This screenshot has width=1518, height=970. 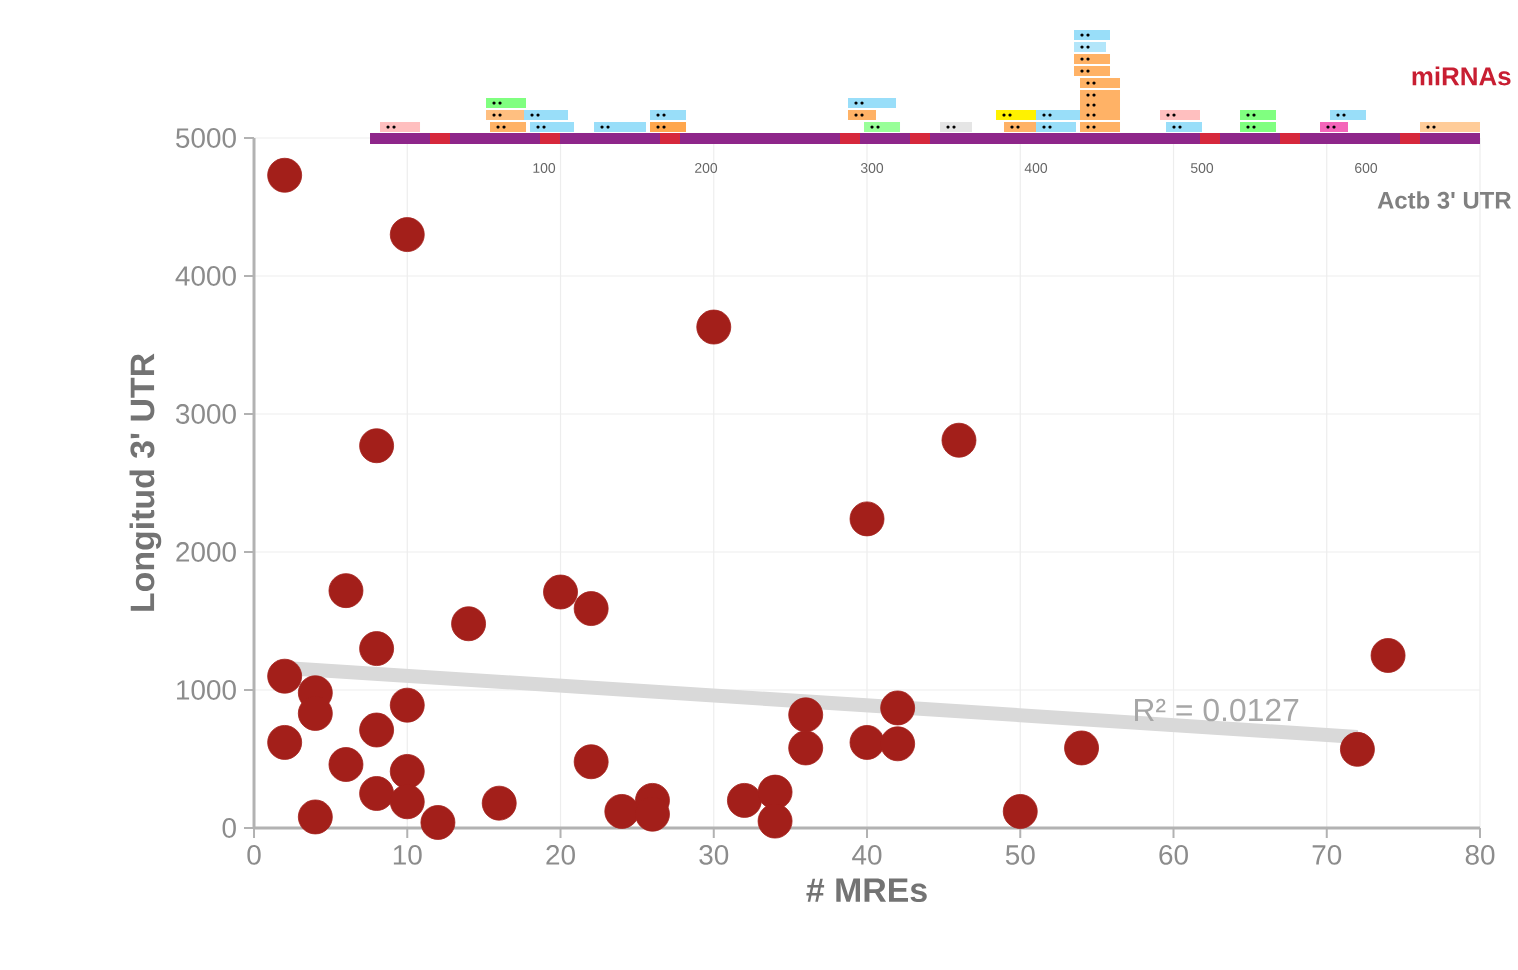 I want to click on x-tick-label: 10, so click(x=407, y=855).